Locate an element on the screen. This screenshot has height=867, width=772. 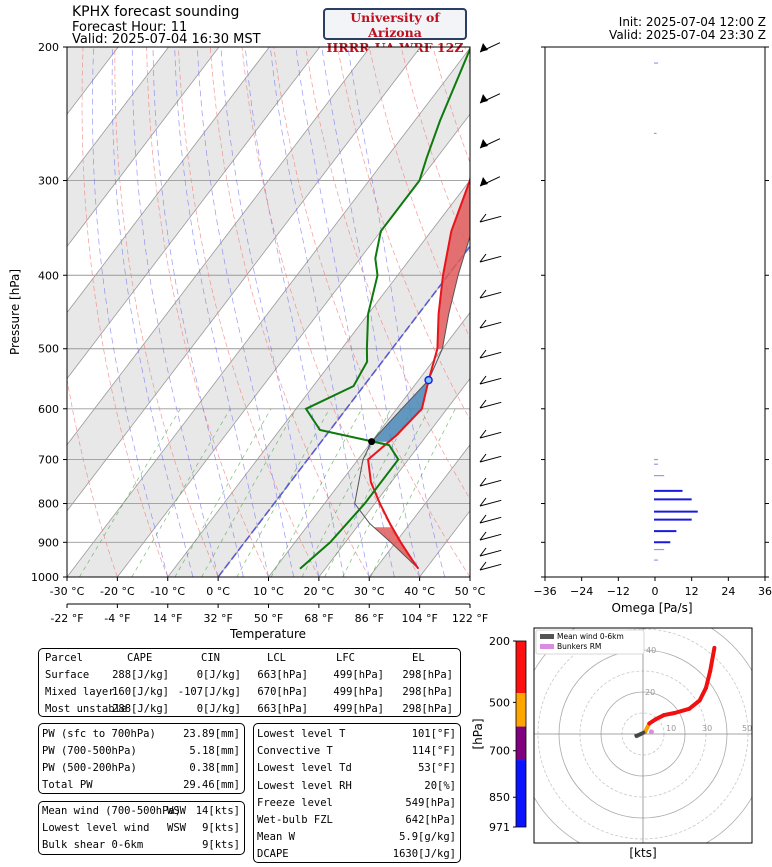
wind-row: Lowest level wind WSW 9[kts] is located at coordinates (141, 828).